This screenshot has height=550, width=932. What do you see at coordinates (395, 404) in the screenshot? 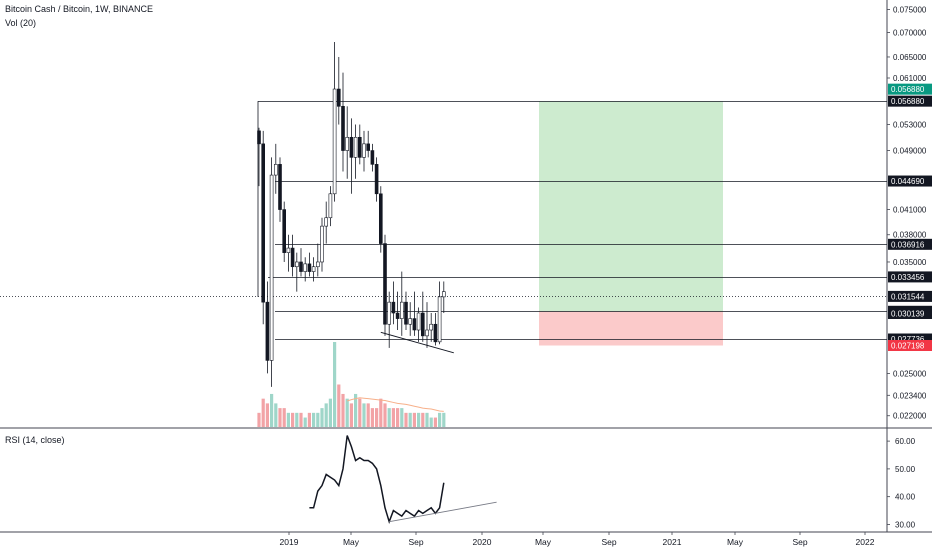
I see `volume-ma-line` at bounding box center [395, 404].